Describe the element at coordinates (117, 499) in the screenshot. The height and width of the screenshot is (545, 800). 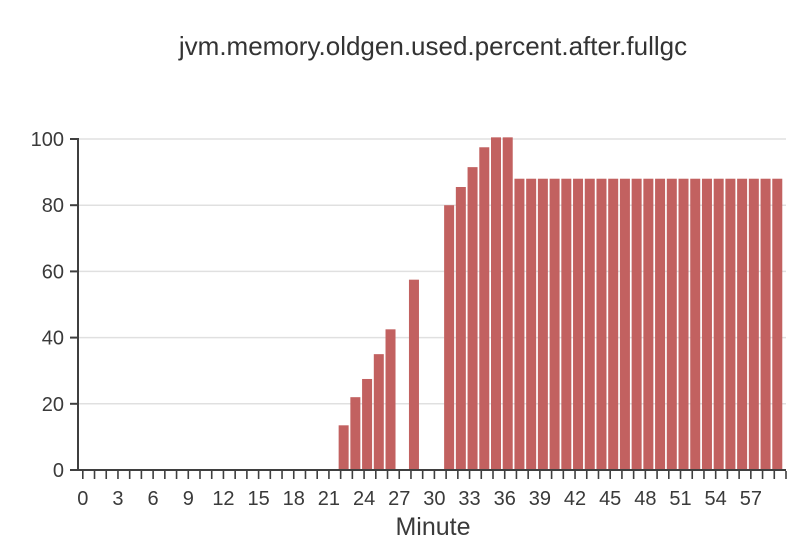
I see `x-tick-label: 3` at that location.